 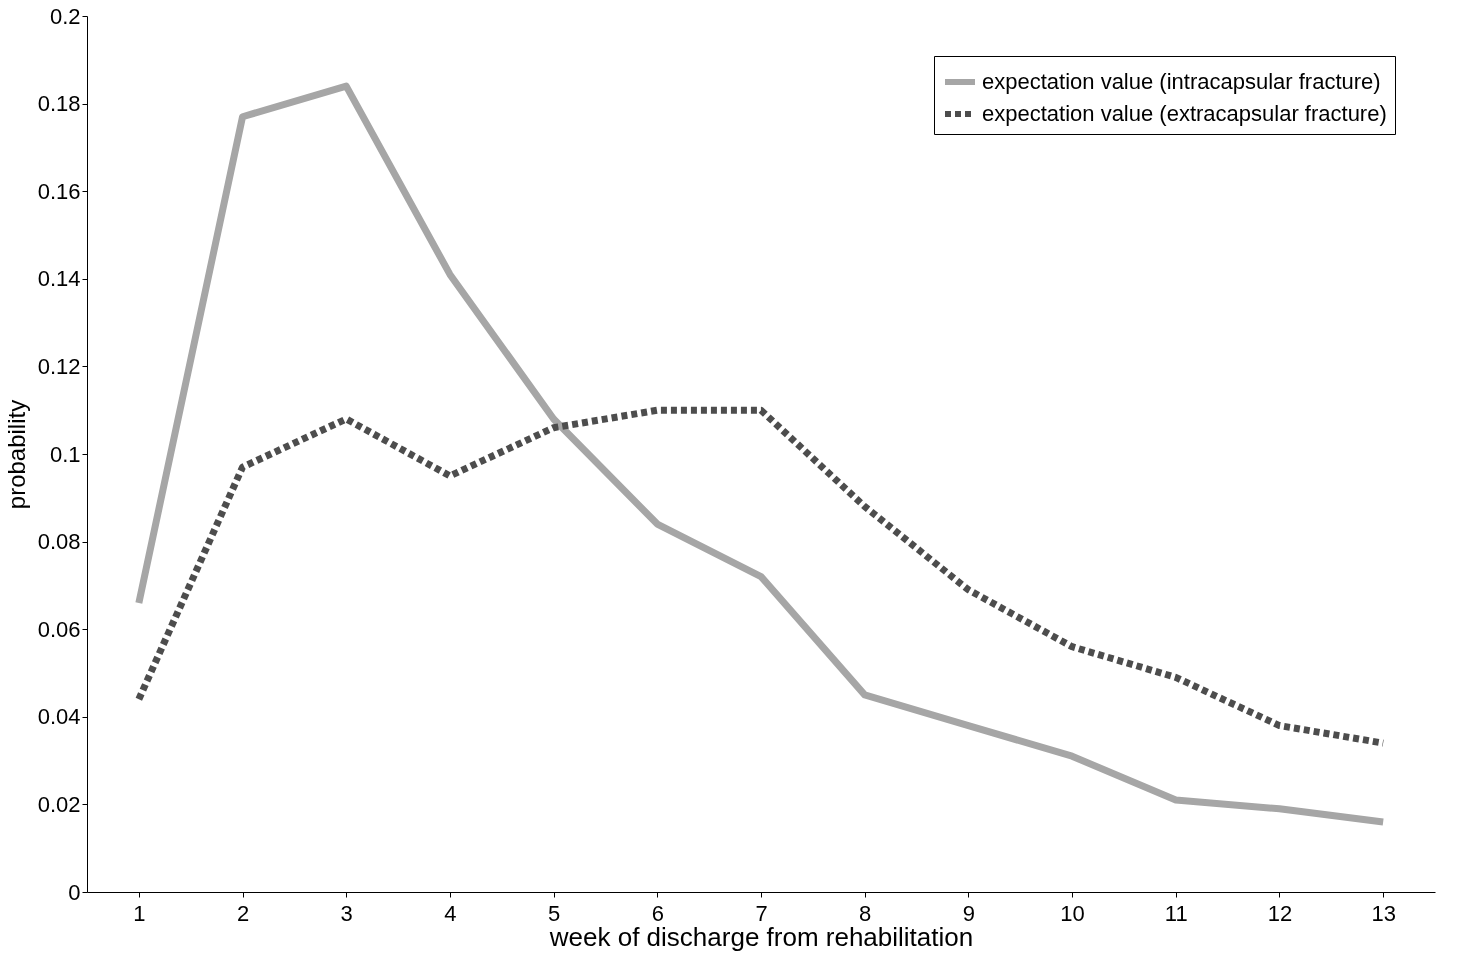 I want to click on x-tick-label: 11, so click(x=1176, y=913).